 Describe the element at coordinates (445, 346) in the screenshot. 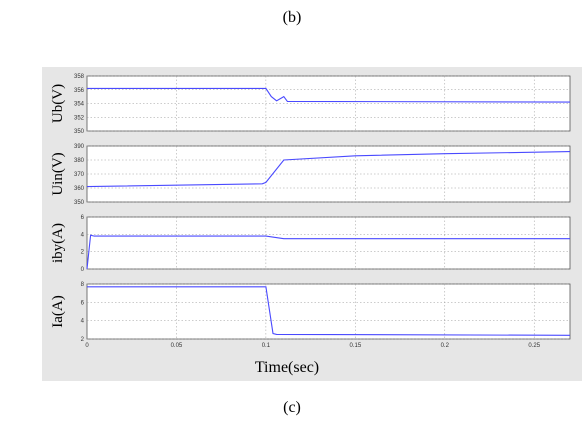

I see `x-tick-label: 0.2` at that location.